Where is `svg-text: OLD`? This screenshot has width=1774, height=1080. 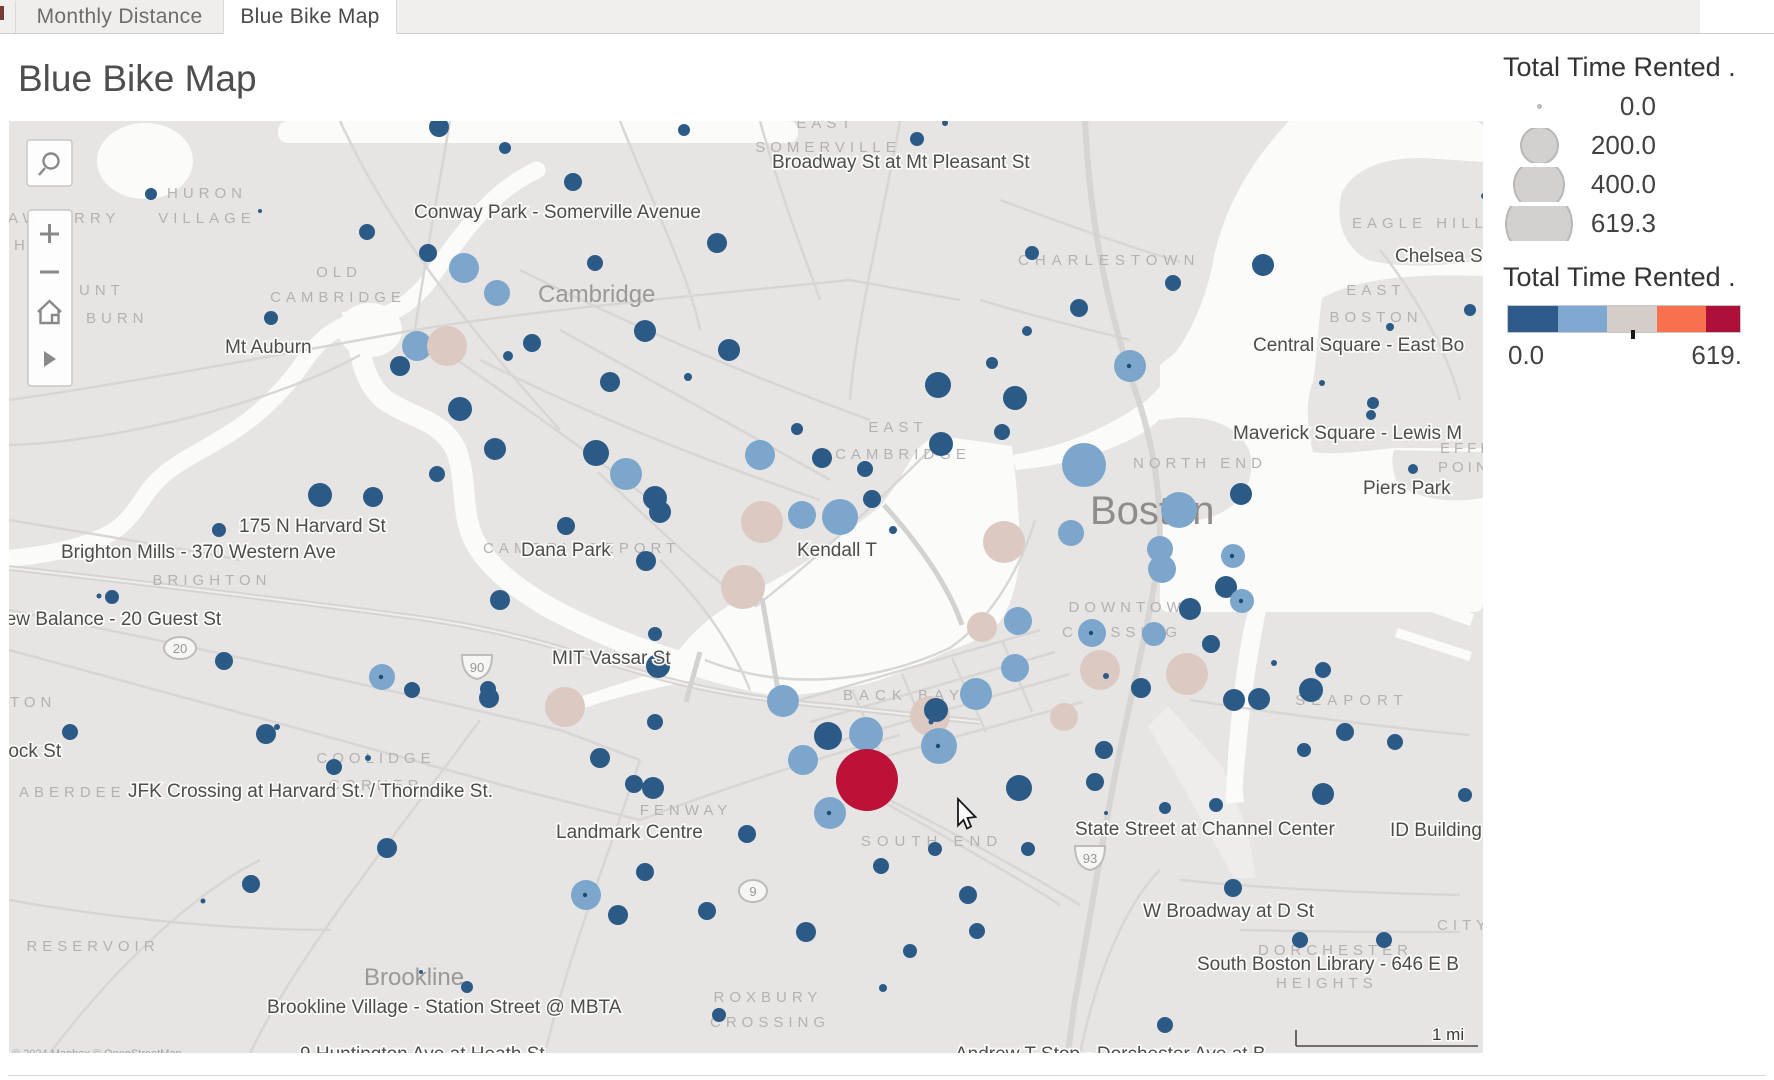 svg-text: OLD is located at coordinates (339, 272).